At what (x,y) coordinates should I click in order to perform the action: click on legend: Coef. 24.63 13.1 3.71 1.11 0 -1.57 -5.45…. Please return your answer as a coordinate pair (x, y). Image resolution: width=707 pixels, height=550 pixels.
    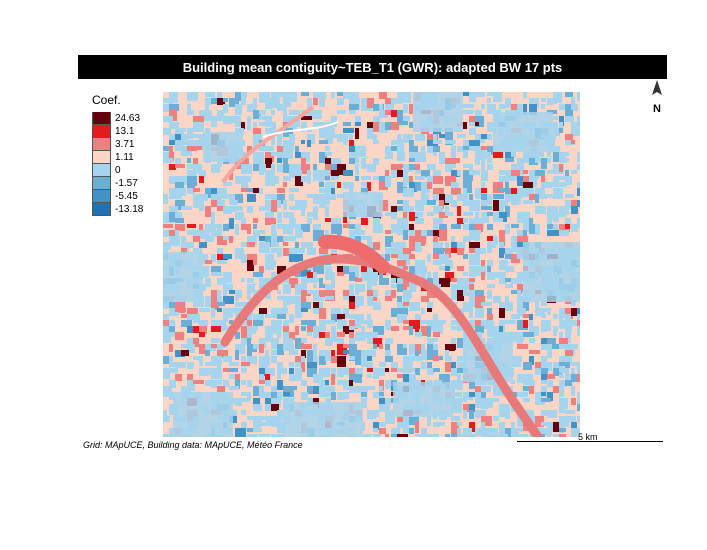
    Looking at the image, I should click on (117, 154).